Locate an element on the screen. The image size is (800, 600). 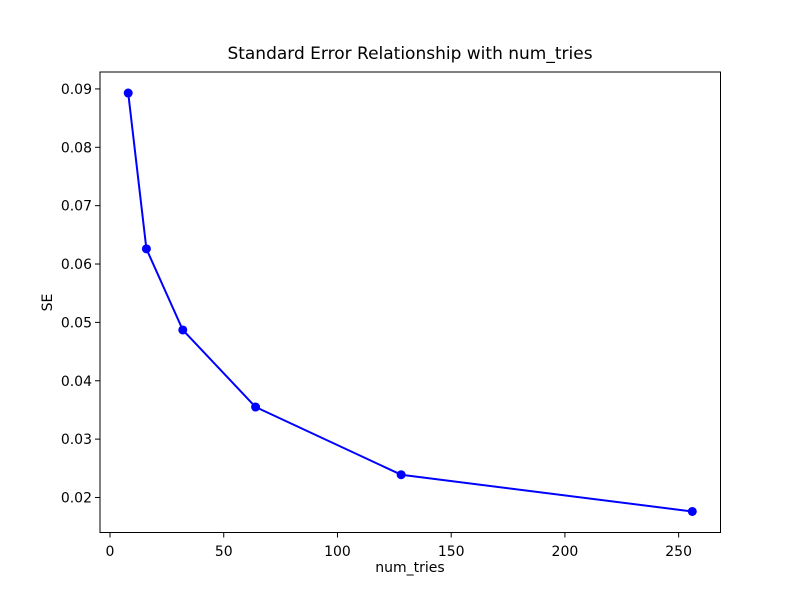
x-tick-label: 200 is located at coordinates (565, 552).